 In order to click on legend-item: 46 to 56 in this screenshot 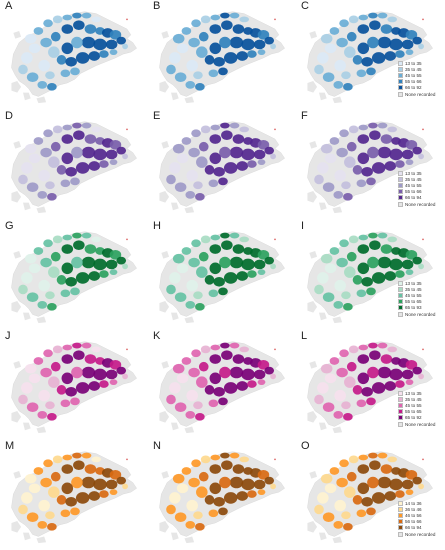, I will do `click(420, 515)`.